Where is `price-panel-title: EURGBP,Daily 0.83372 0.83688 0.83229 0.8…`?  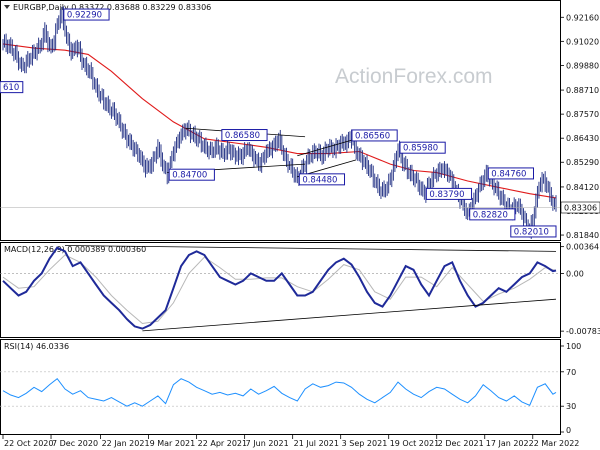 price-panel-title: EURGBP,Daily 0.83372 0.83688 0.83229 0.8… is located at coordinates (112, 7).